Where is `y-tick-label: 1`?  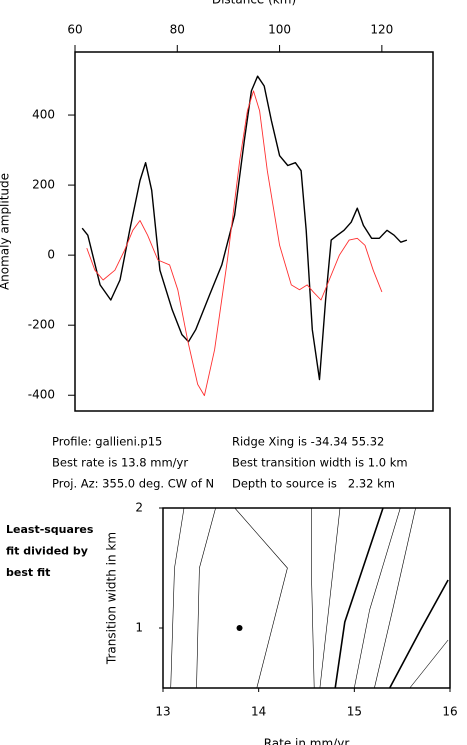 y-tick-label: 1 is located at coordinates (139, 628).